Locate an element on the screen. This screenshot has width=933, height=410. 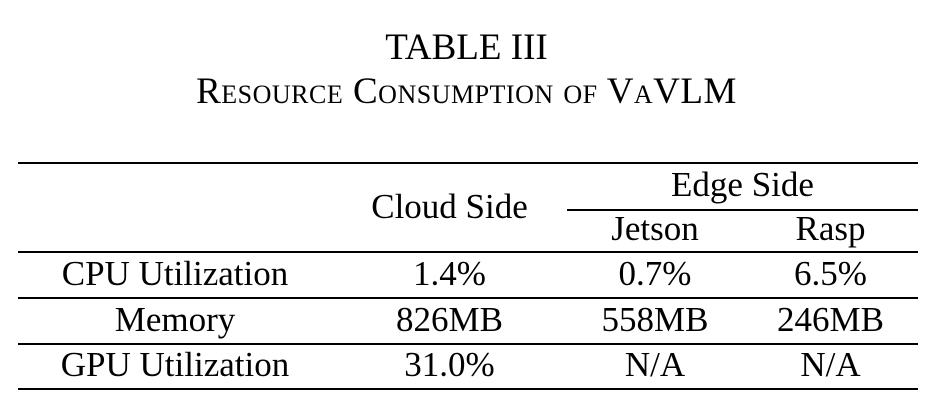
row-cpu-metric: CPU Utilization is located at coordinates (175, 273).